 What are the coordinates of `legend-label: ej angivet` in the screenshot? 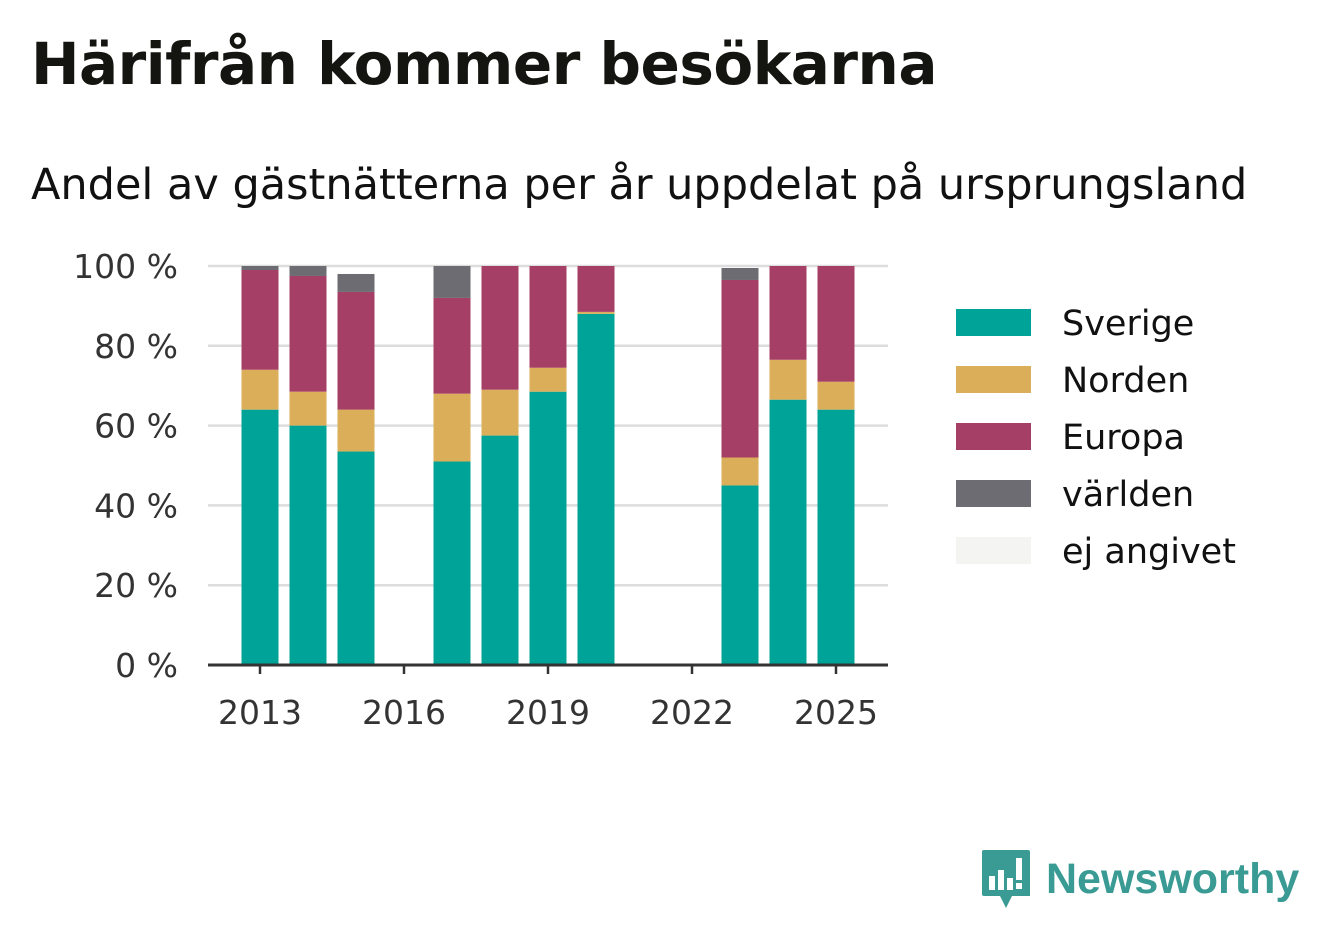 It's located at (1149, 552).